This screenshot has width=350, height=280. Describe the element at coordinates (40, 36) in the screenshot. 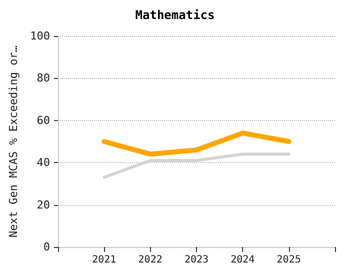

I see `y-tick-label: 100` at that location.